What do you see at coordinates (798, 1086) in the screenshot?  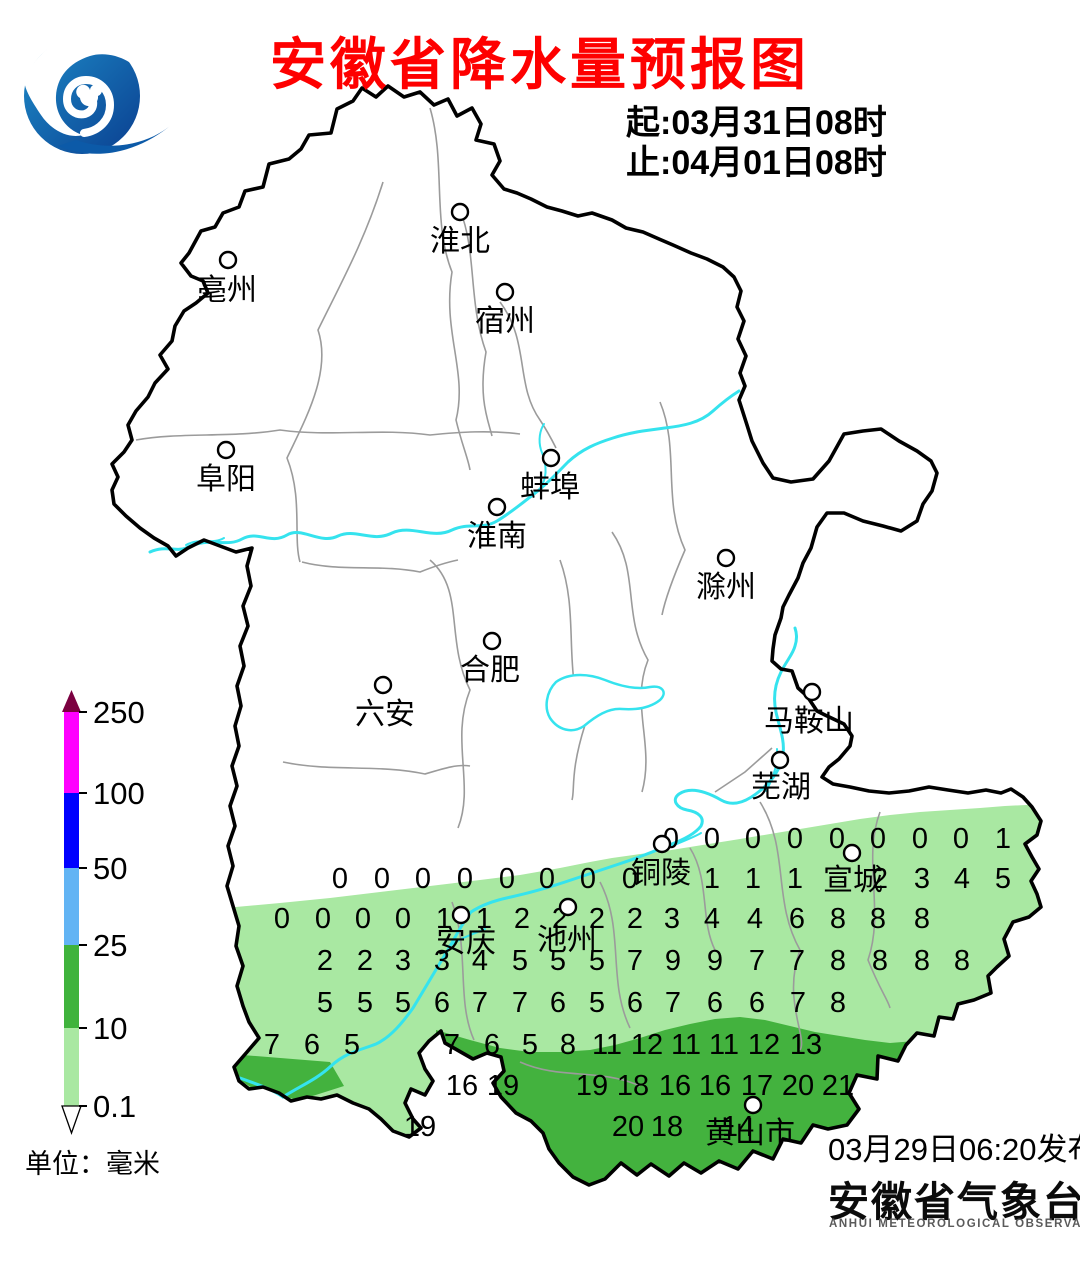 I see `precip-value: 20` at bounding box center [798, 1086].